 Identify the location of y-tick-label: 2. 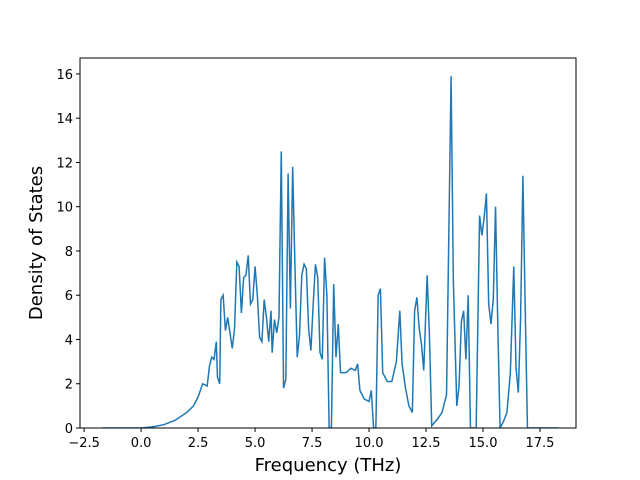
(69, 385).